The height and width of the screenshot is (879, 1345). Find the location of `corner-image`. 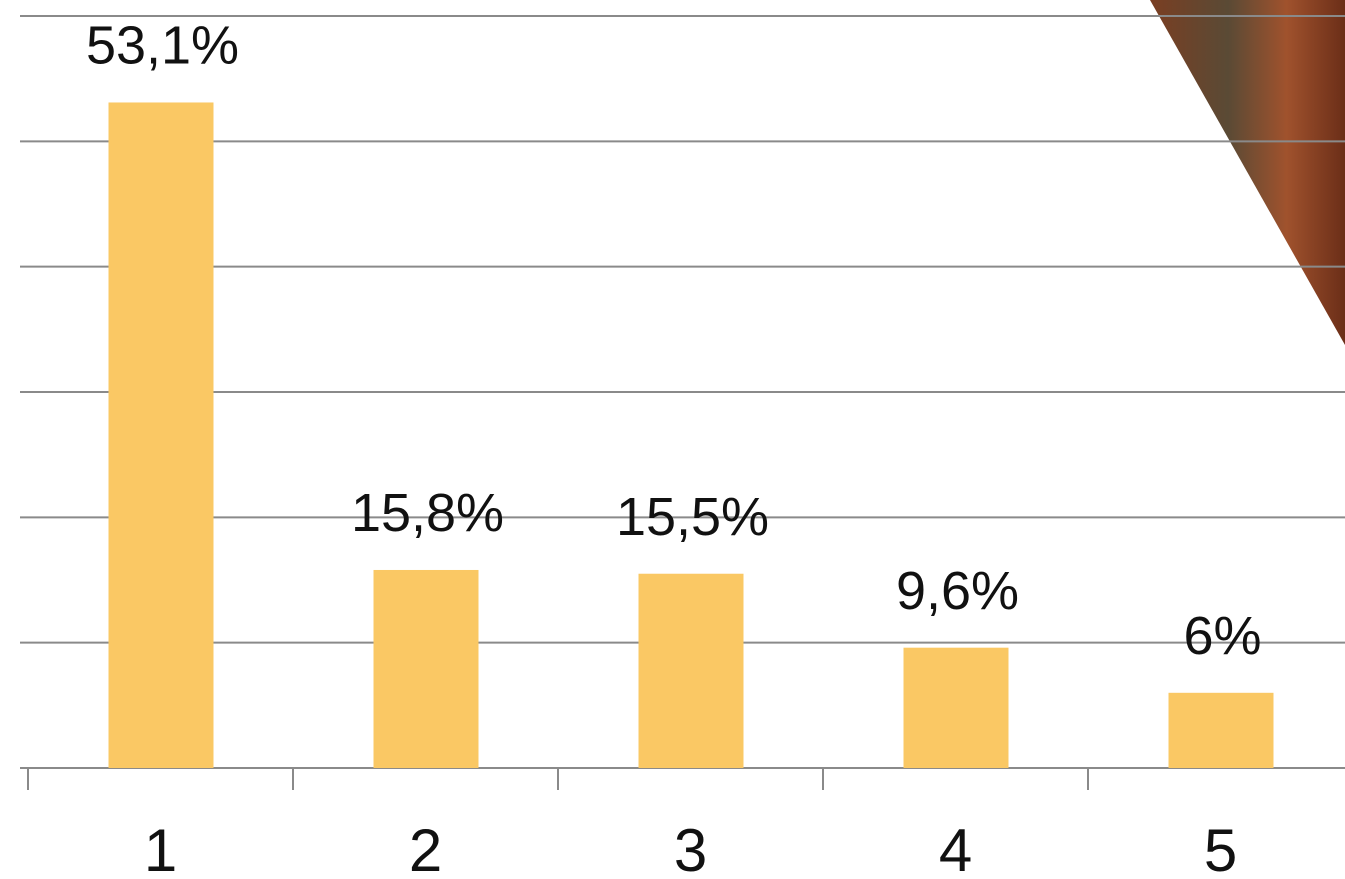

corner-image is located at coordinates (1247, 172).